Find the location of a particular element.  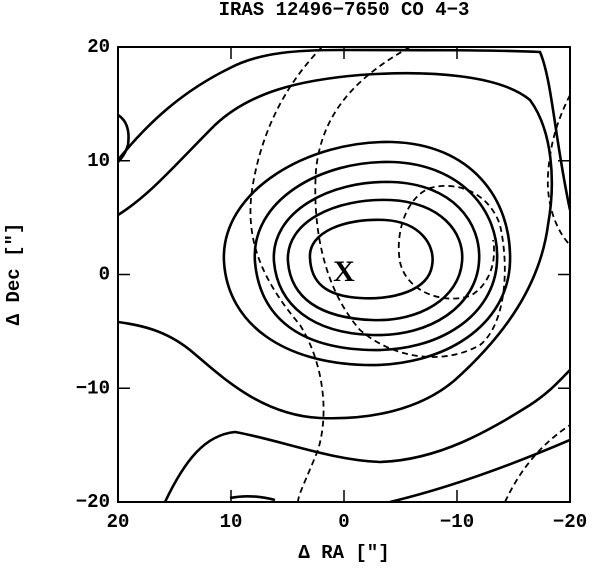

annotation: X is located at coordinates (344, 271).